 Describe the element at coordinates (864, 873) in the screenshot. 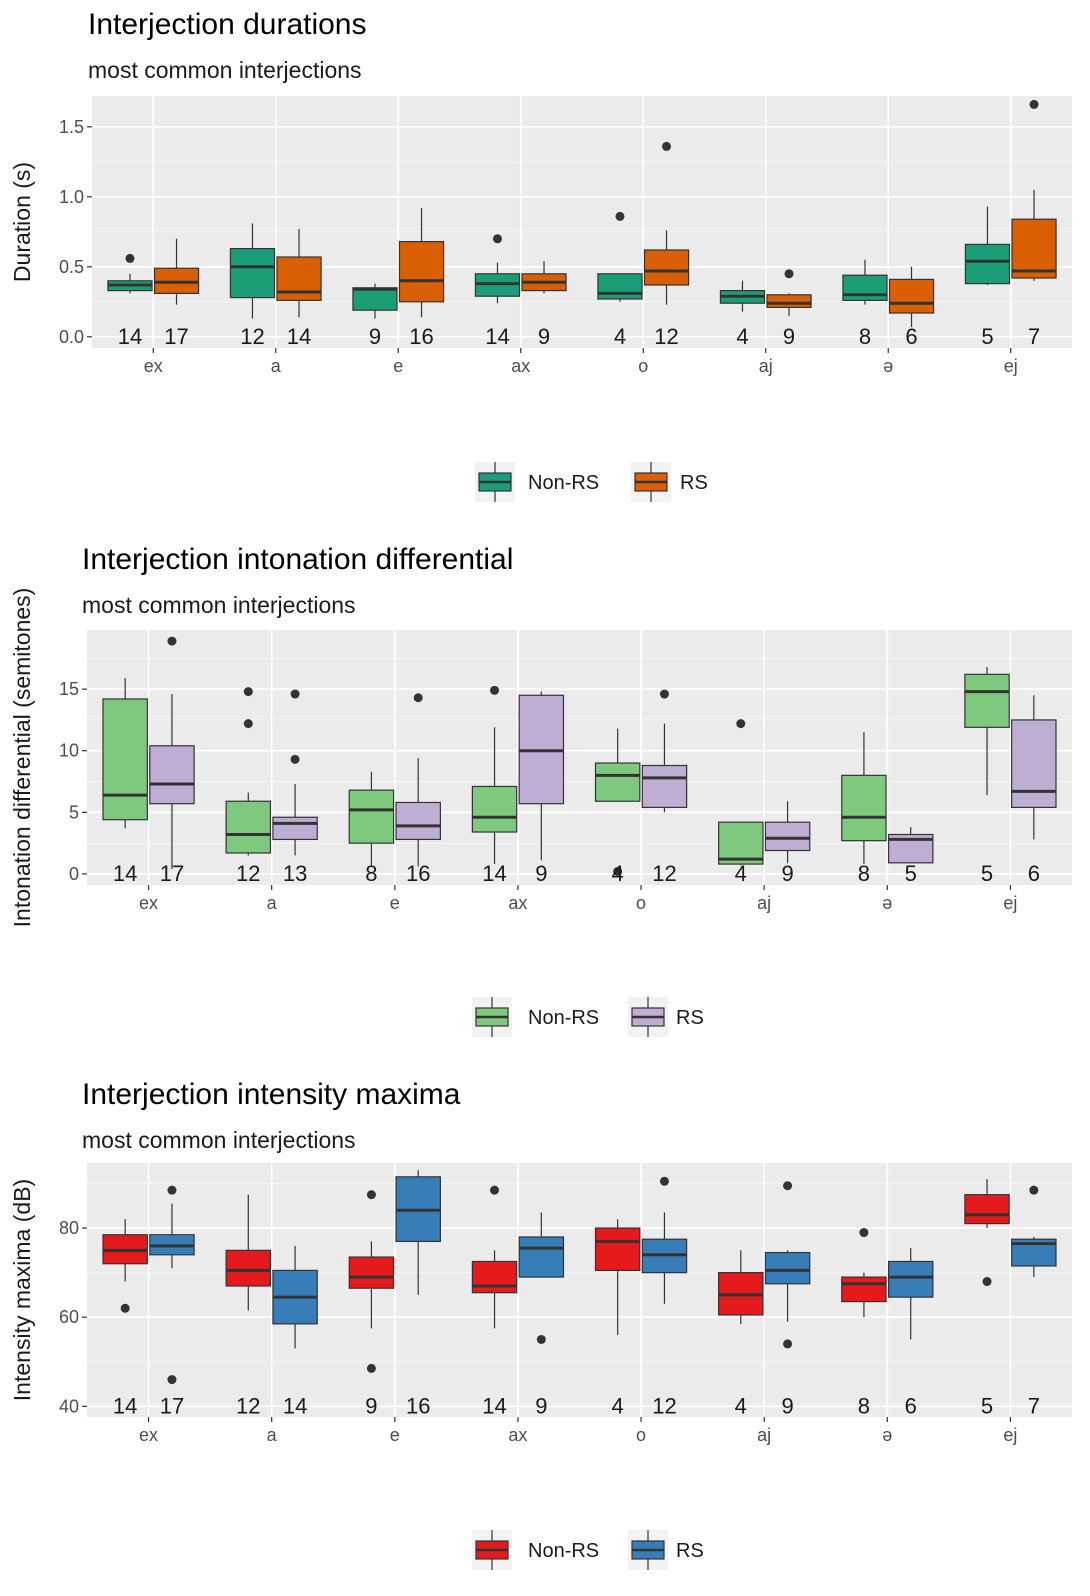

I see `count-label: 8` at that location.